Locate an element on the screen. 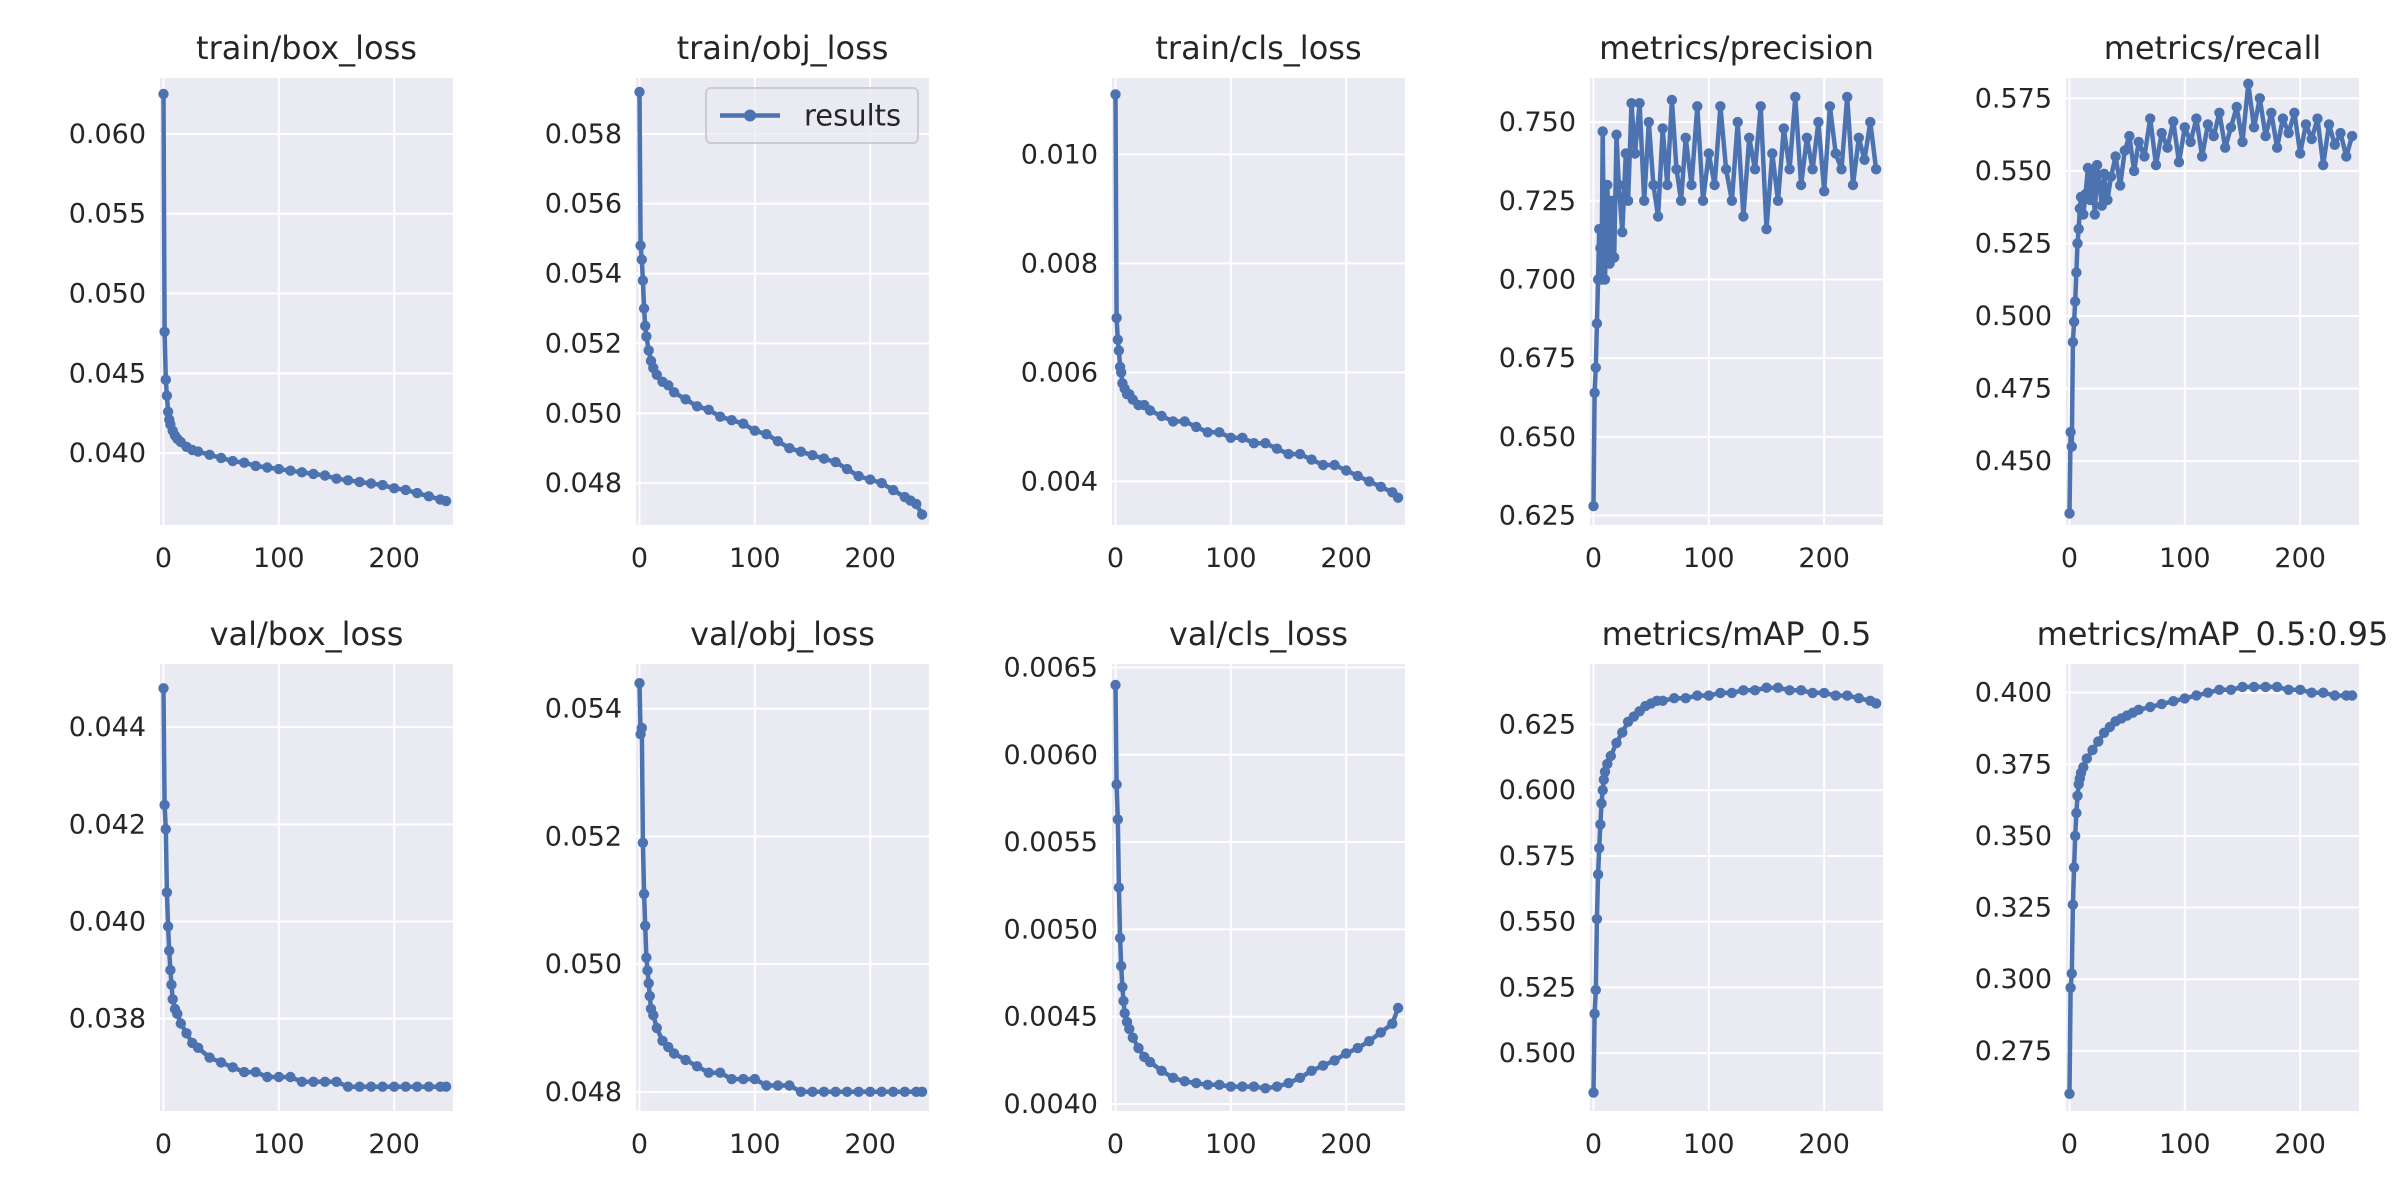 The width and height of the screenshot is (2400, 1200). y-tick-label: 0.675 is located at coordinates (1537, 358).